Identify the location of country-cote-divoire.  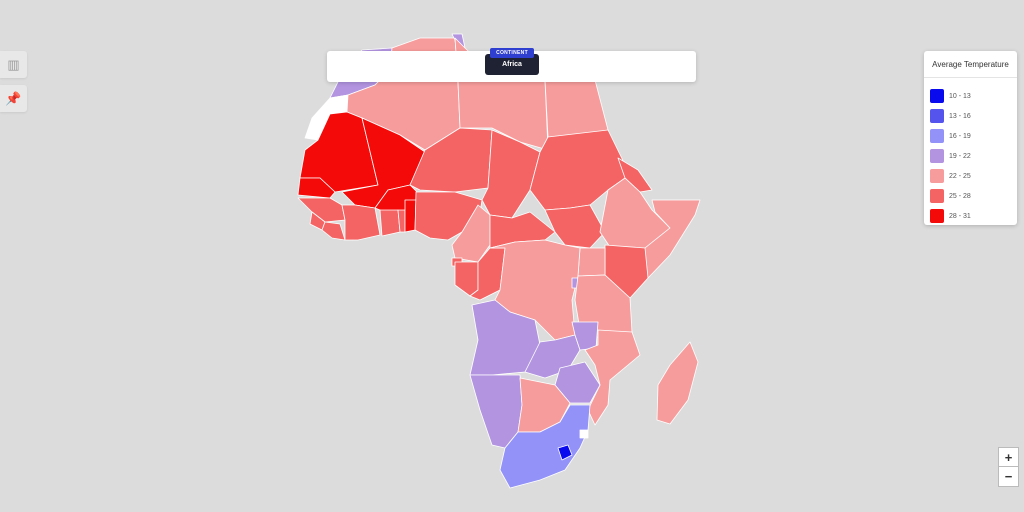
(361, 222).